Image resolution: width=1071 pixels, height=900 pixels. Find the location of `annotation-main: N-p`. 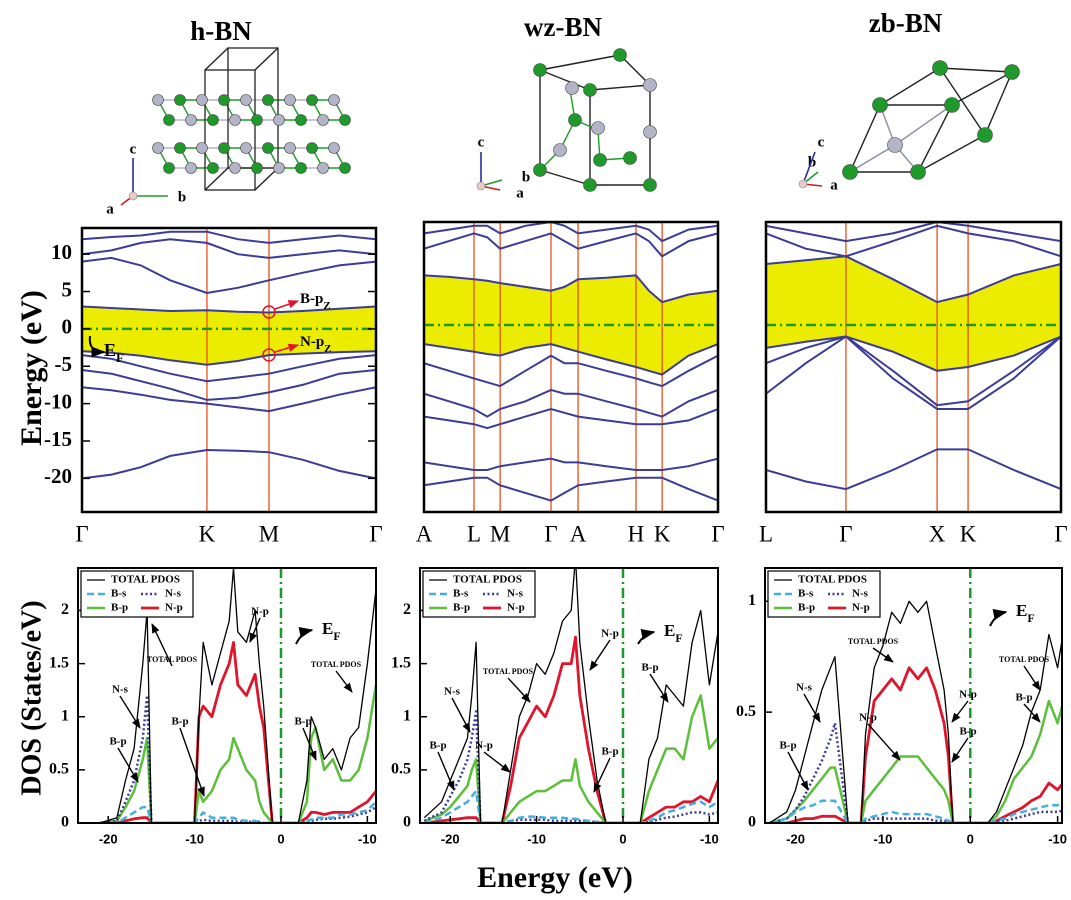

annotation-main: N-p is located at coordinates (312, 342).